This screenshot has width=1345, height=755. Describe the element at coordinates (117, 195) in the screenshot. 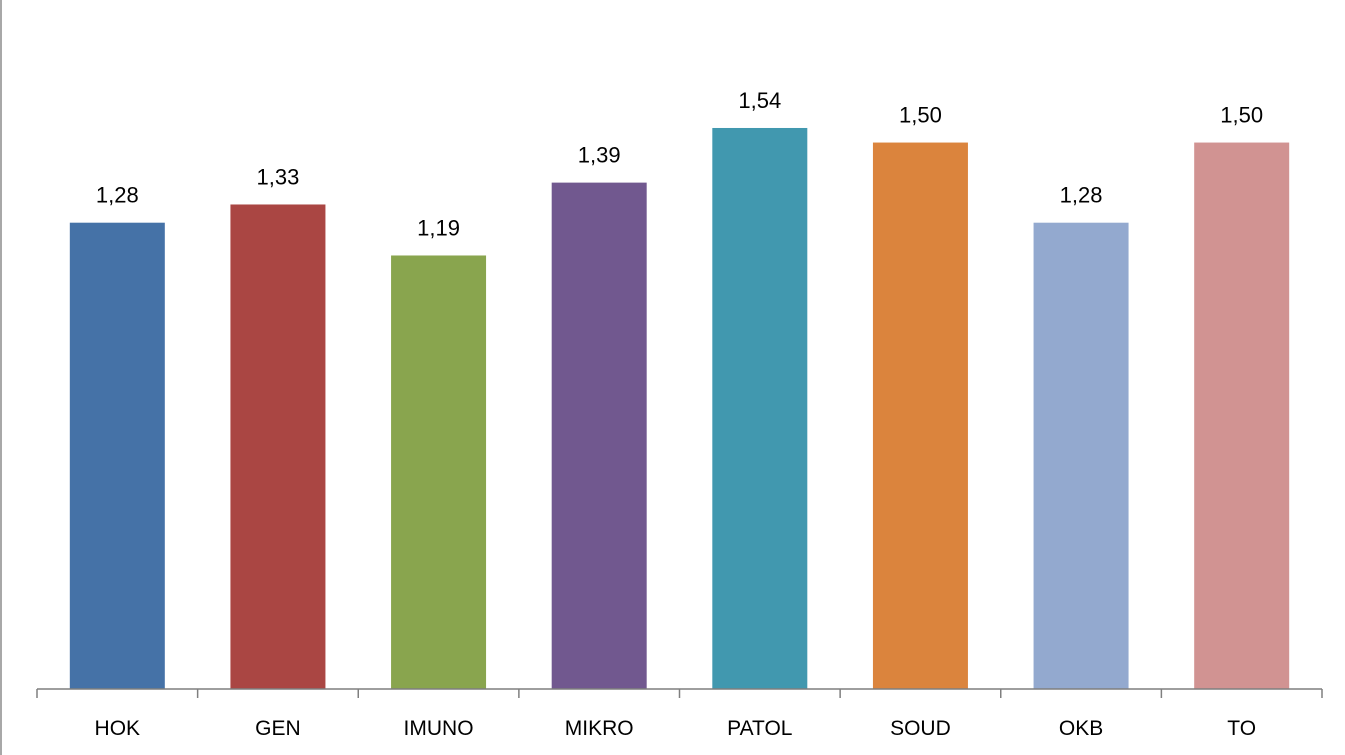

I see `data-label-hok: 1,28` at that location.